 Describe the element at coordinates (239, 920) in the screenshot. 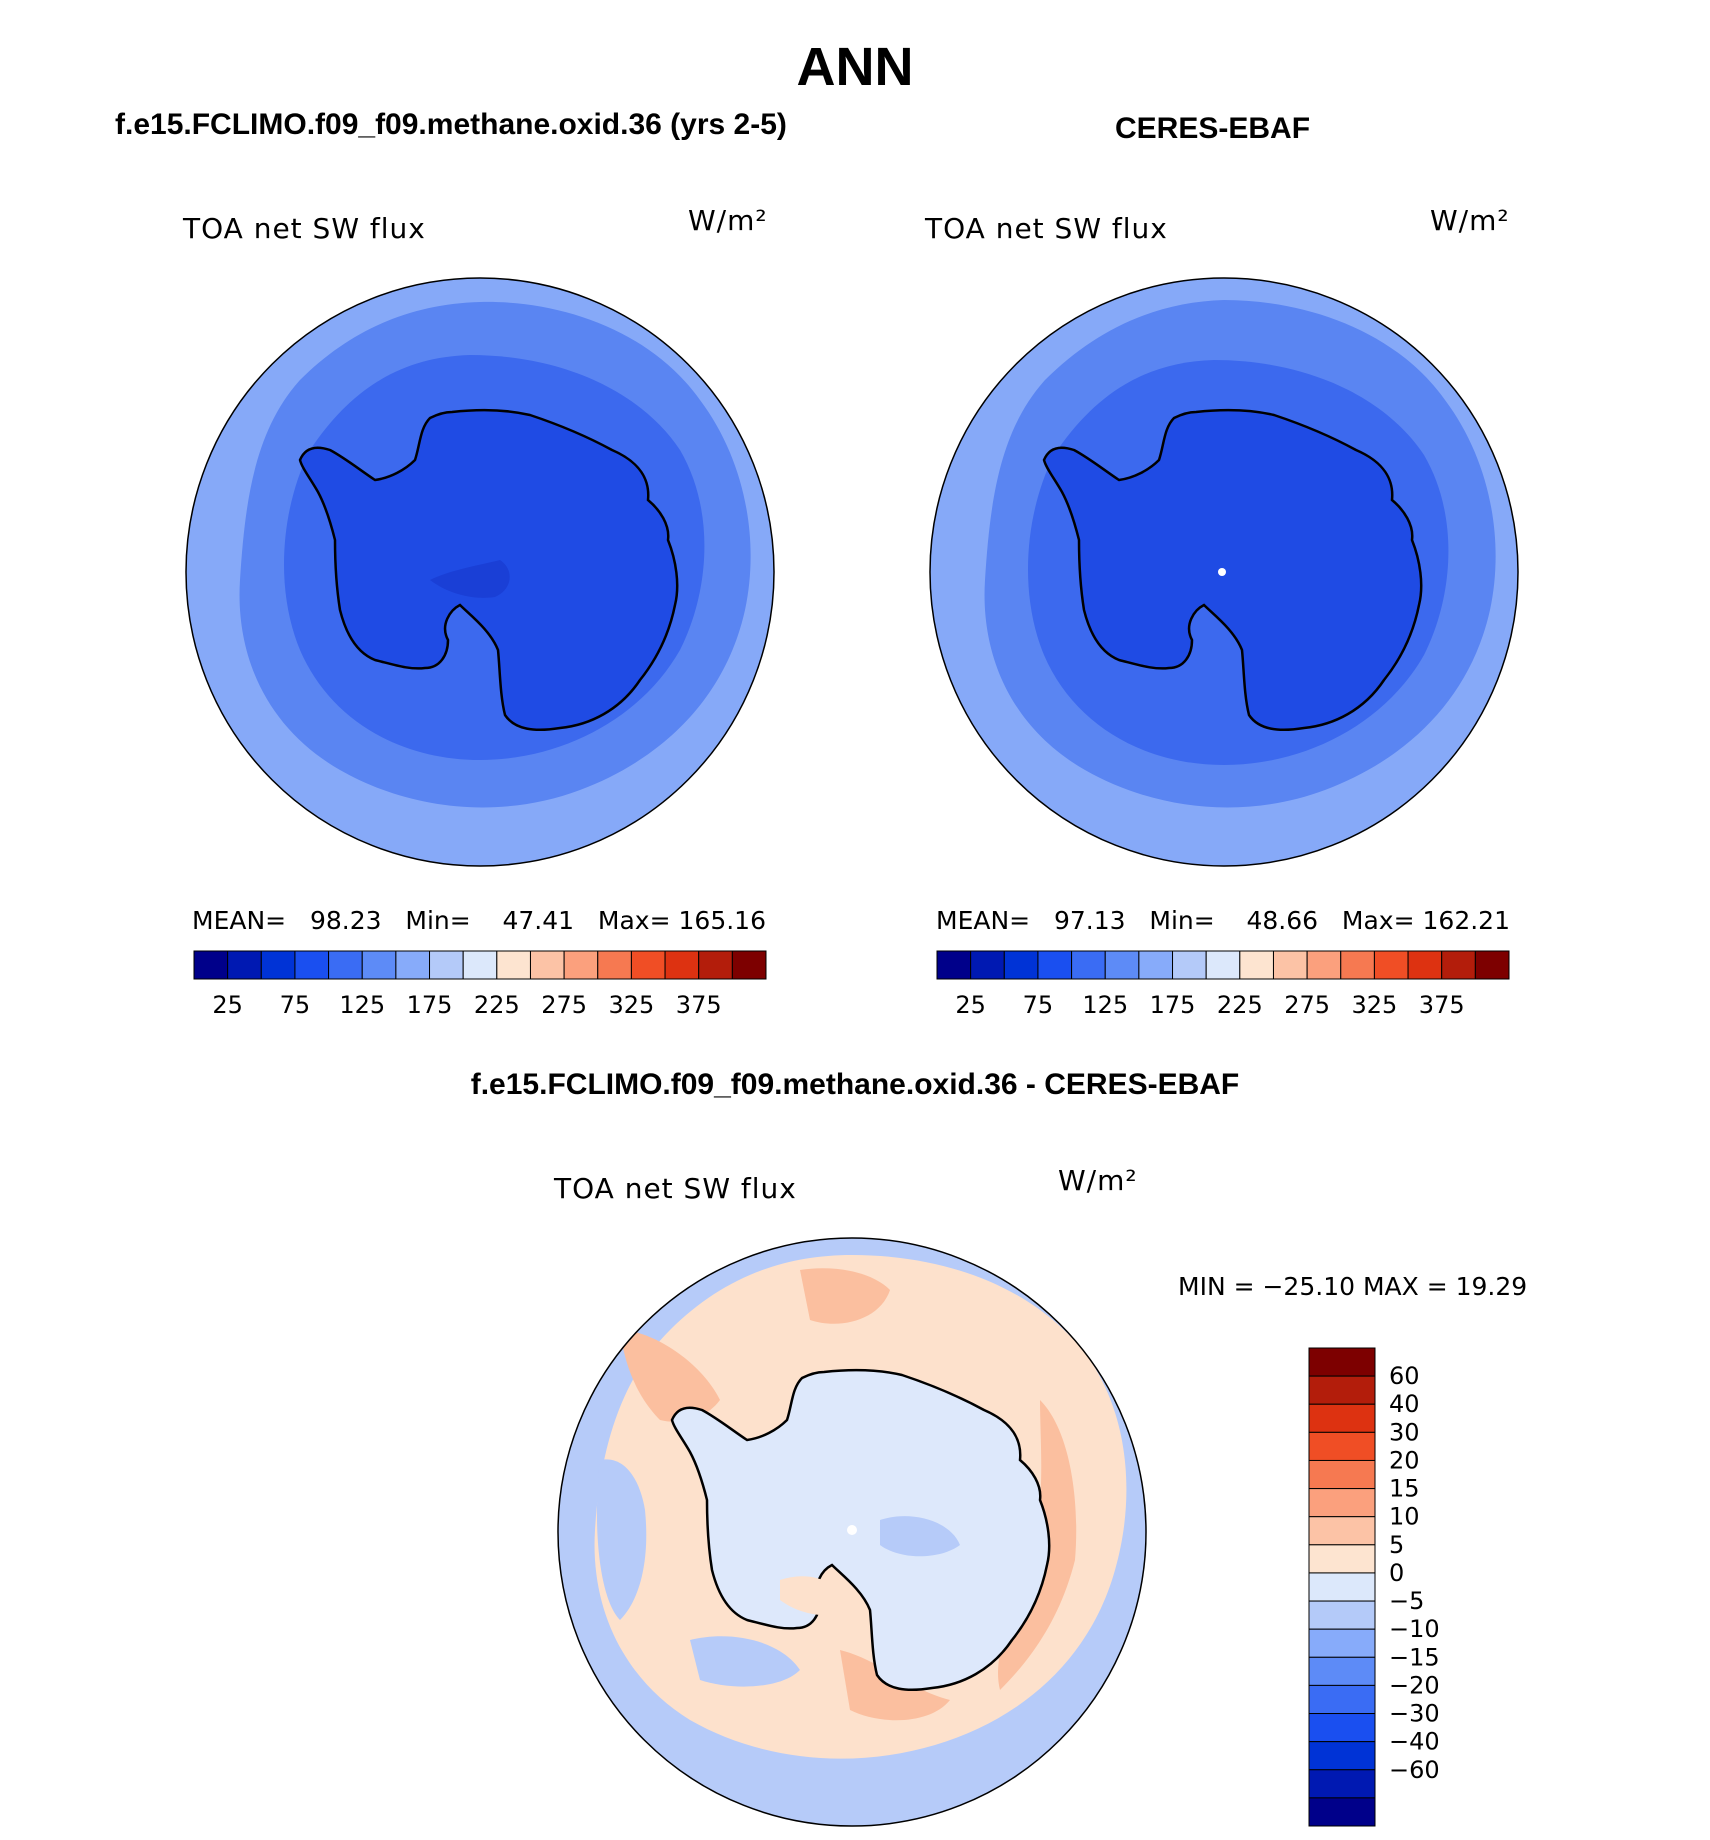

I see `panel1-mean-label: MEAN=` at that location.